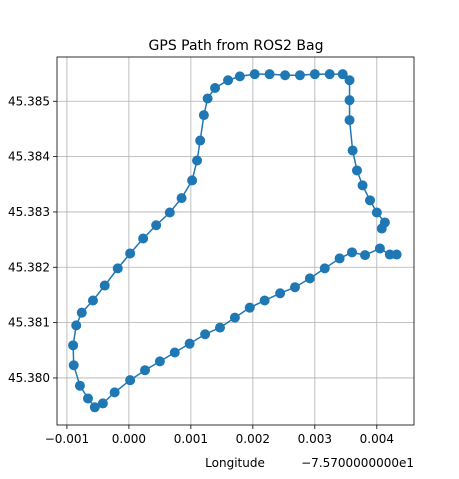 The image size is (459, 479). What do you see at coordinates (315, 439) in the screenshot?
I see `x-tick-label: 0.003` at bounding box center [315, 439].